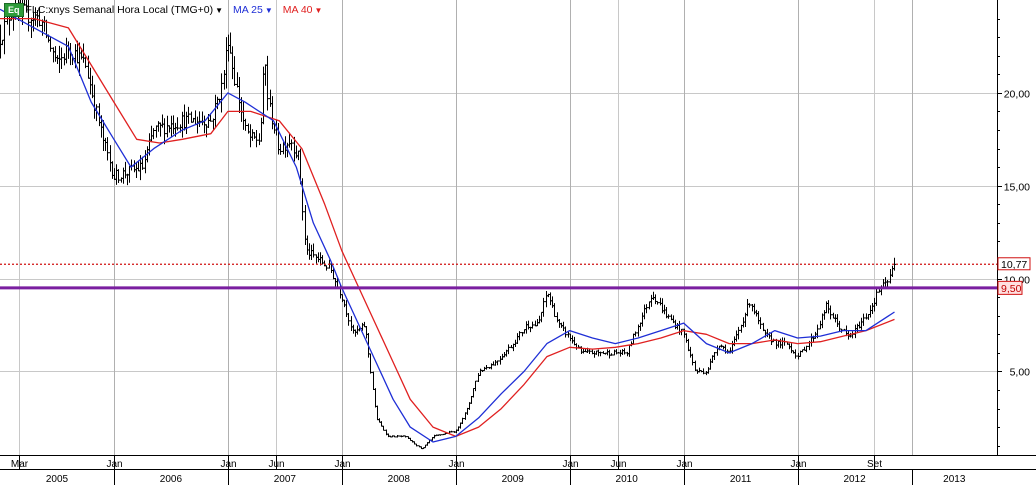  What do you see at coordinates (268, 10) in the screenshot?
I see `ma25-dropdown-icon: ▼` at bounding box center [268, 10].